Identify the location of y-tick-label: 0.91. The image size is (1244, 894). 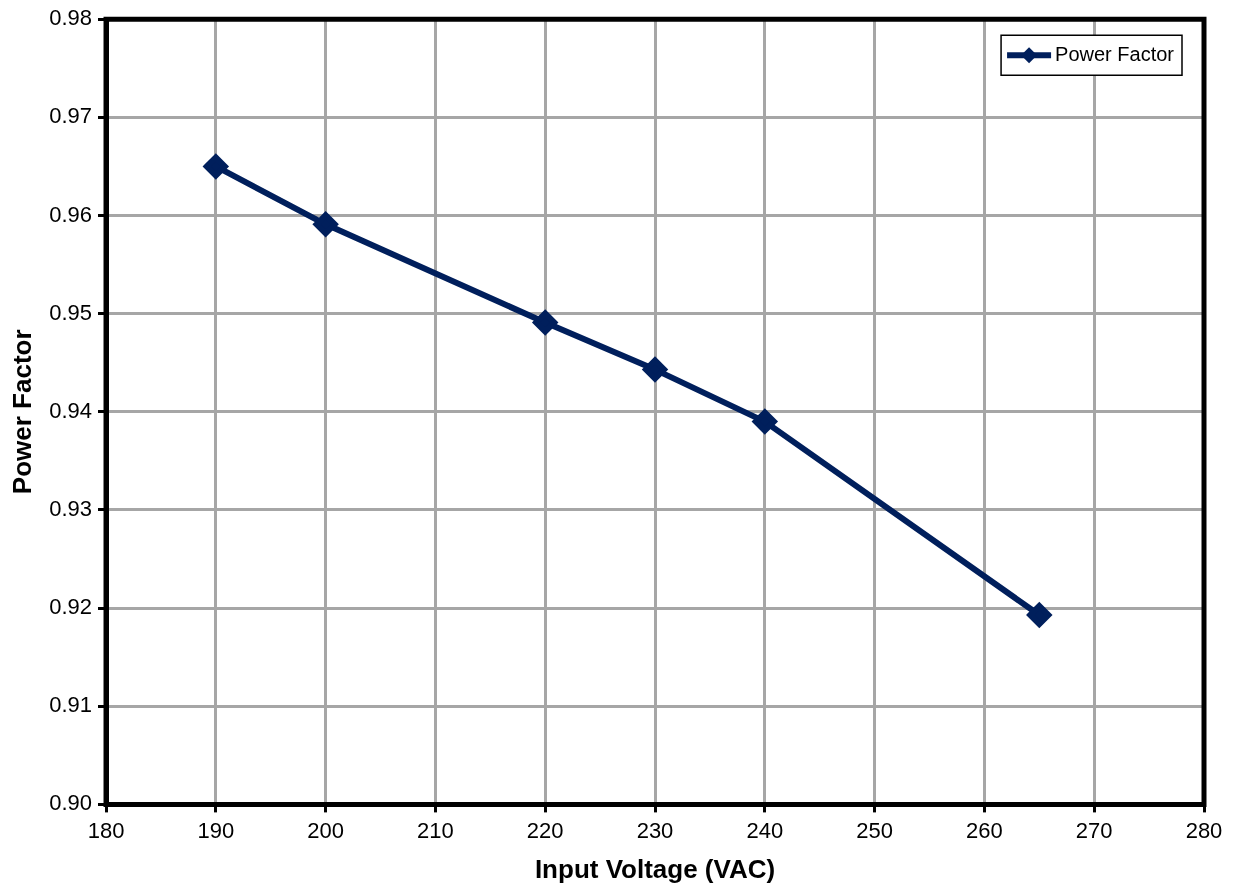
(71, 705).